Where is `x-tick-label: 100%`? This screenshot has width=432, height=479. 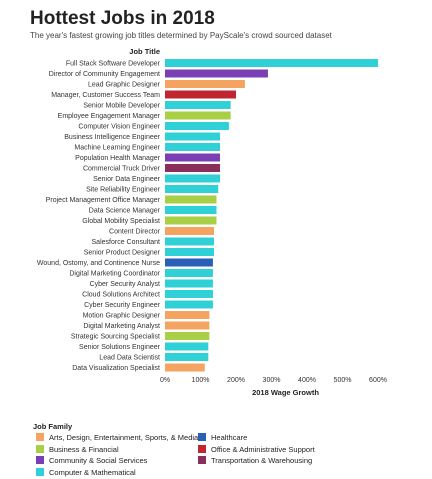
x-tick-label: 100% is located at coordinates (201, 380).